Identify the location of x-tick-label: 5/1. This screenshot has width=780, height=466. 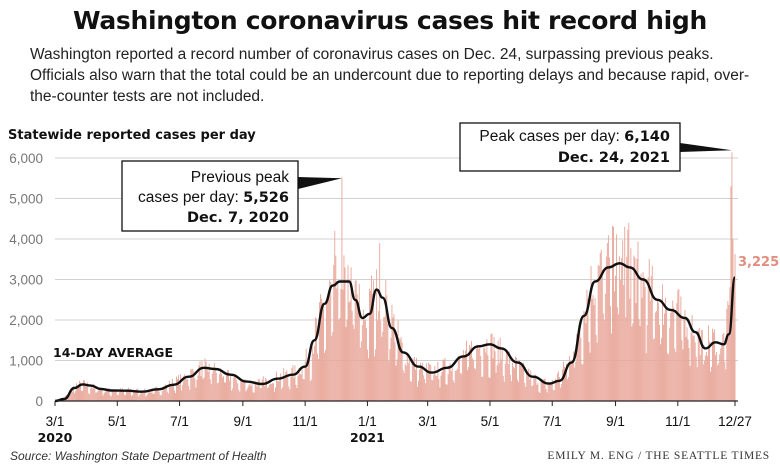
(490, 421).